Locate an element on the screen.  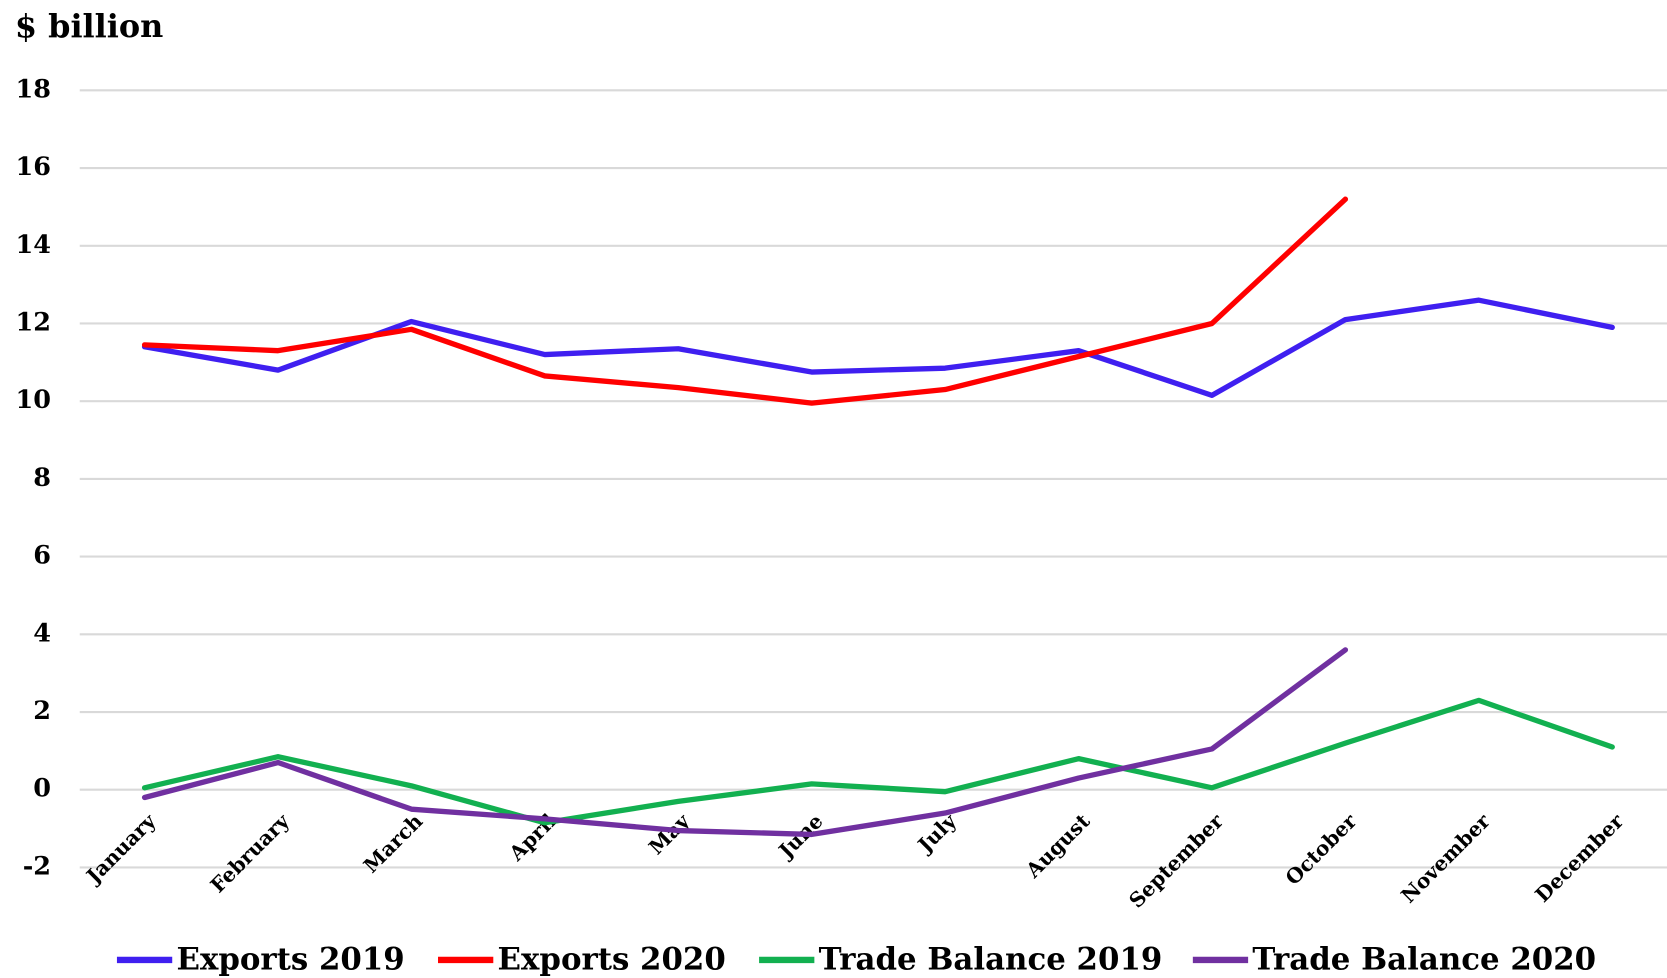
x-tick-label: November is located at coordinates (1445, 858).